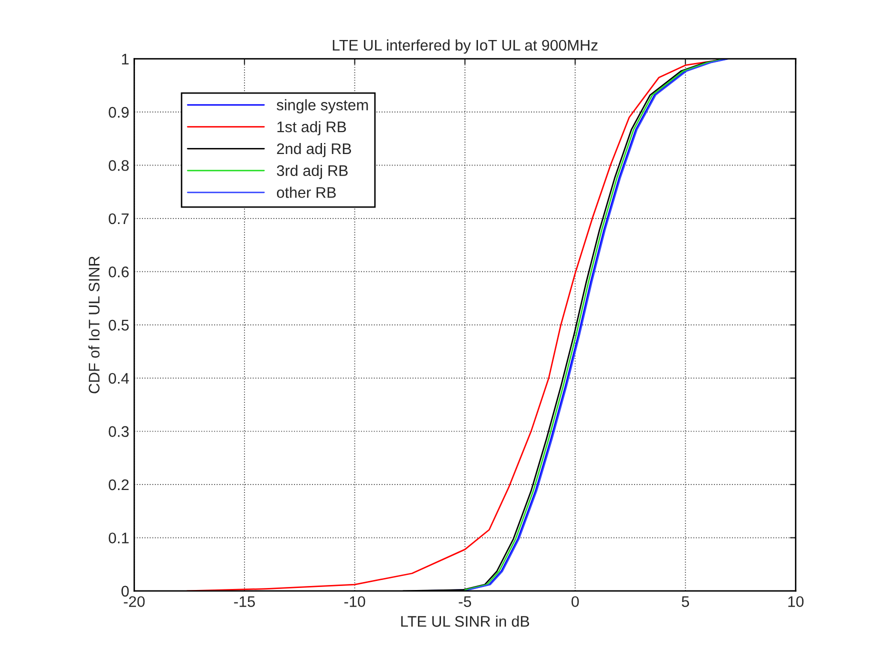  What do you see at coordinates (686, 602) in the screenshot?
I see `x-tick-label: 5` at bounding box center [686, 602].